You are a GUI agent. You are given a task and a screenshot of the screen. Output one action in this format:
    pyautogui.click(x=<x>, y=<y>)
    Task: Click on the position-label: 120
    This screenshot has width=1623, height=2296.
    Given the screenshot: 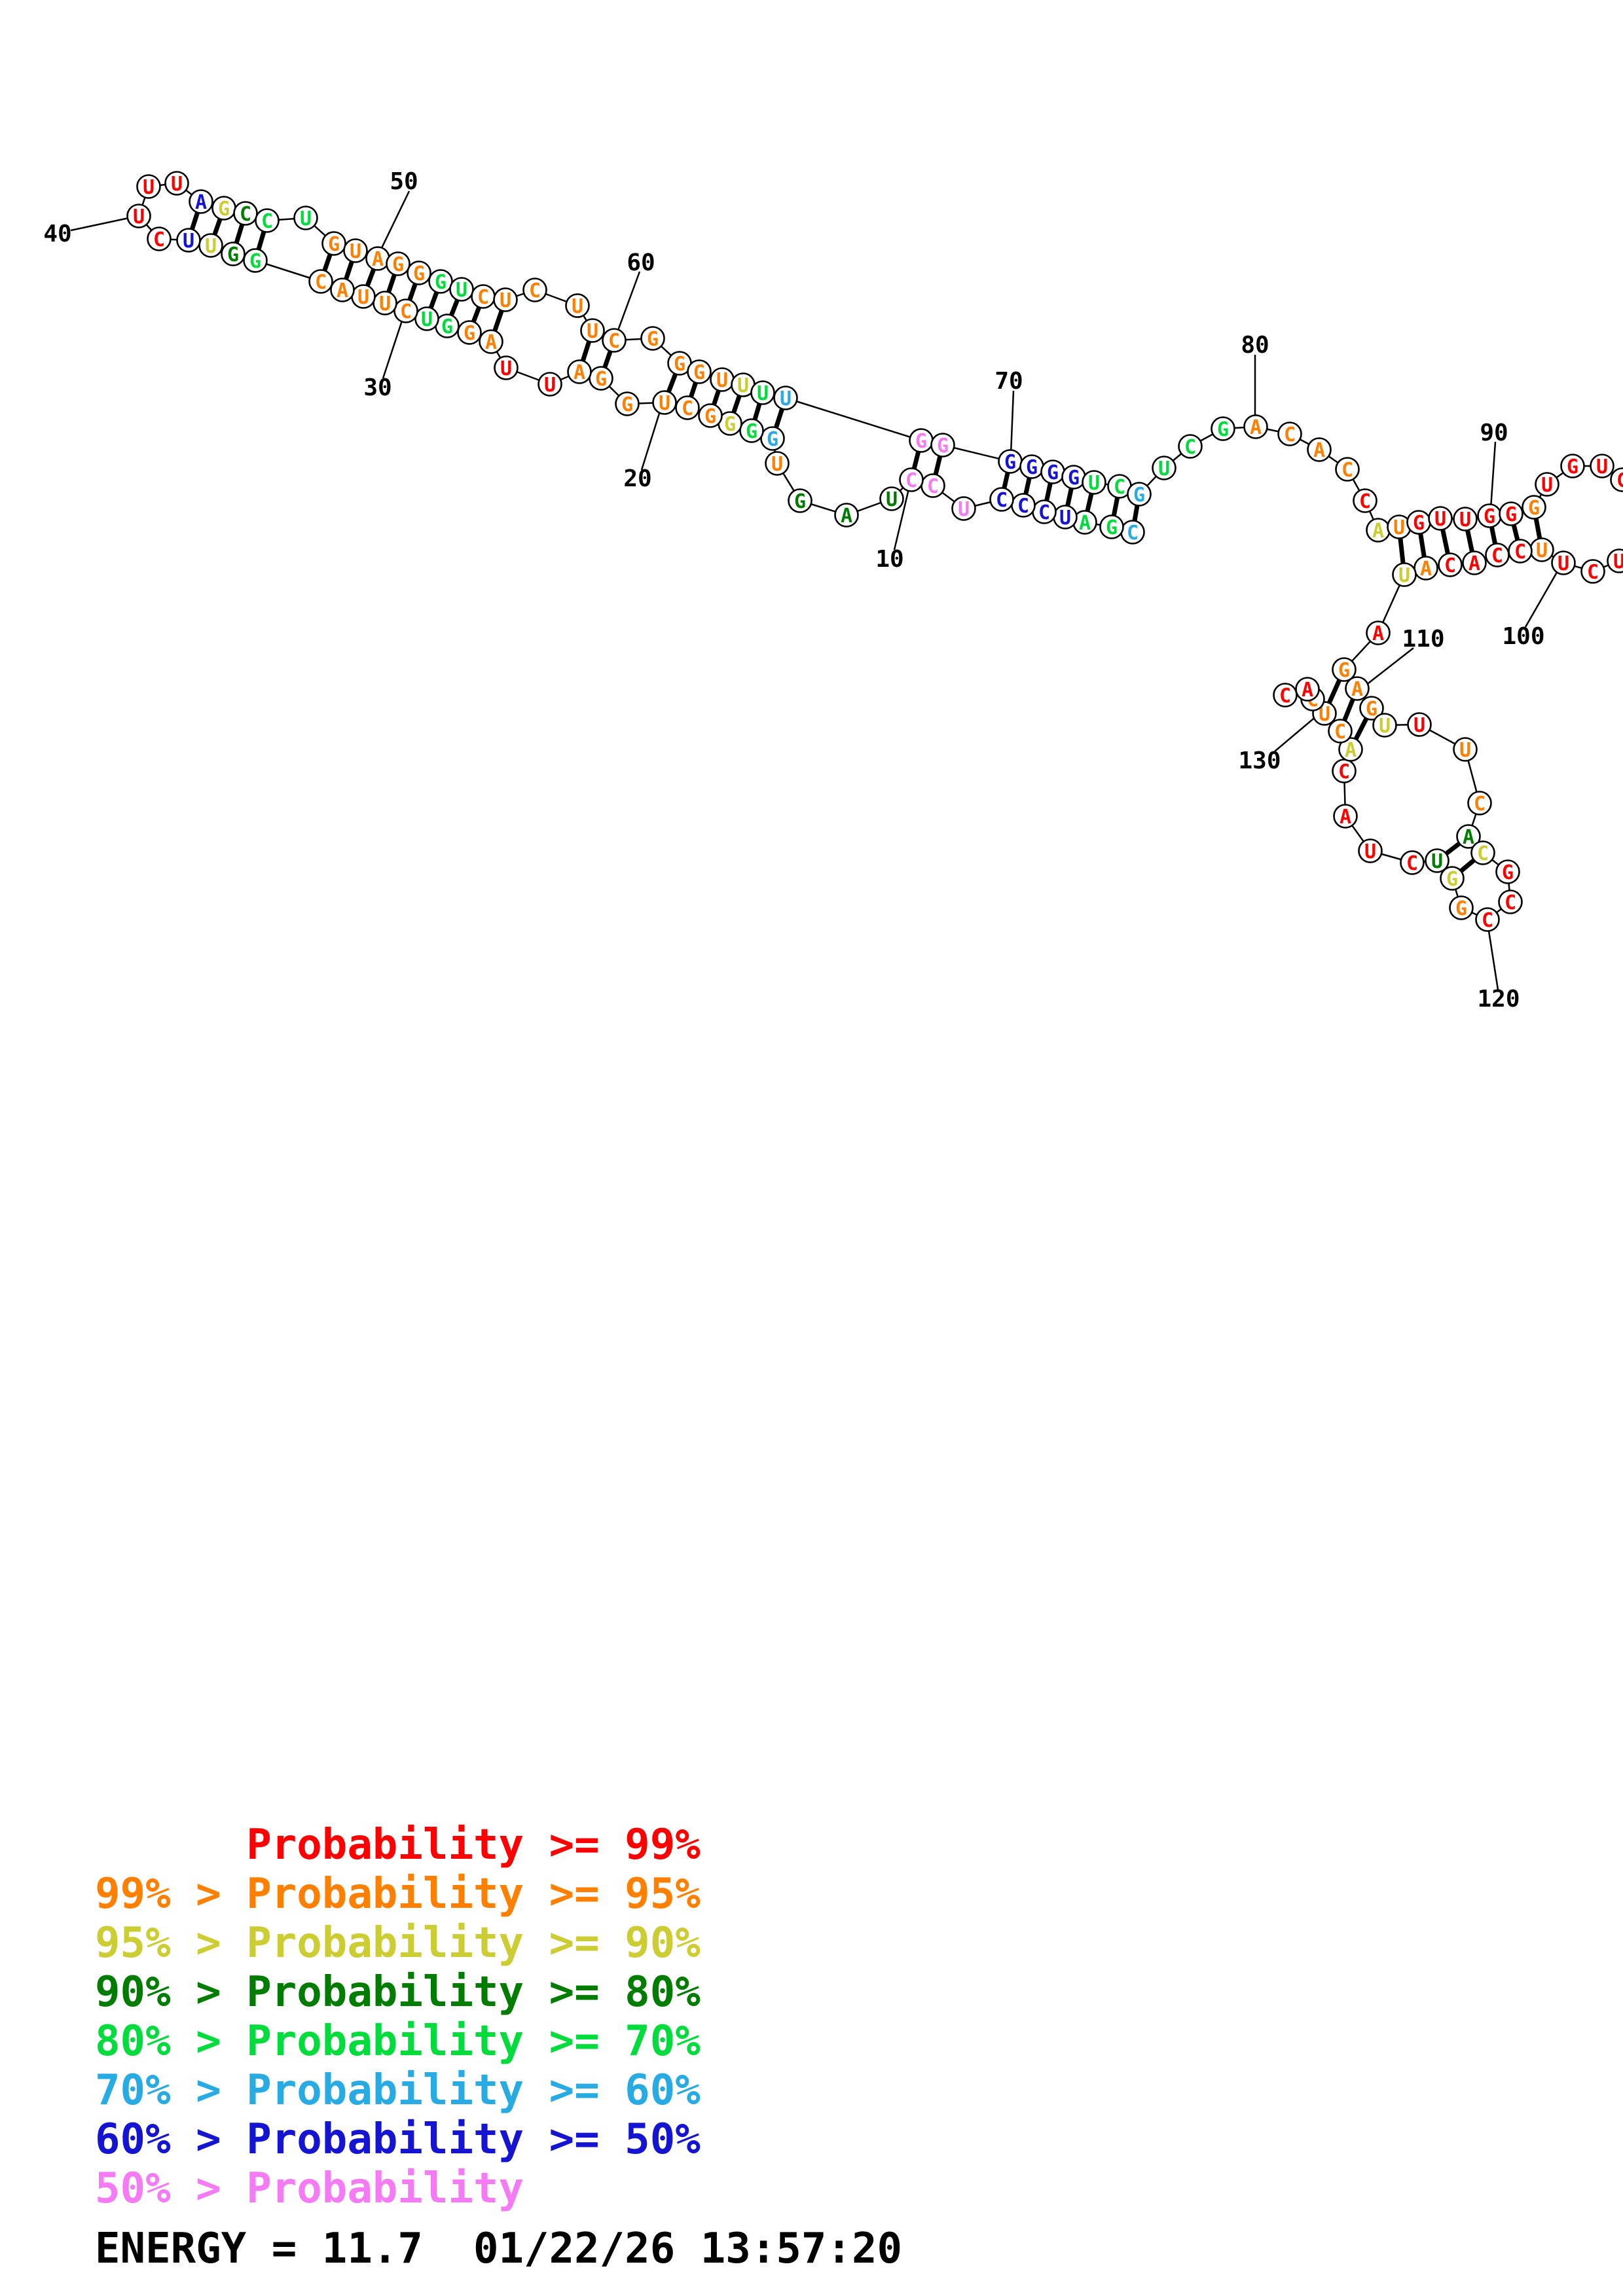 What is the action you would take?
    pyautogui.click(x=1498, y=999)
    